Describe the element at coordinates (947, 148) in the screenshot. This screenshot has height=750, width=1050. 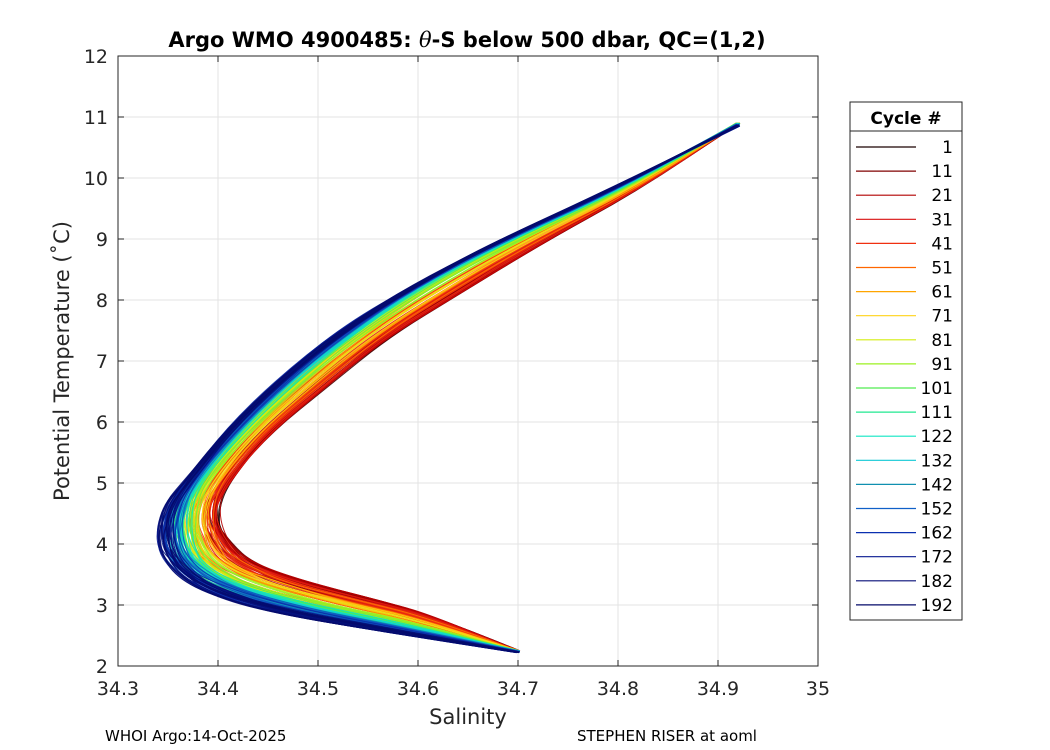
I see `legend-label: 1` at that location.